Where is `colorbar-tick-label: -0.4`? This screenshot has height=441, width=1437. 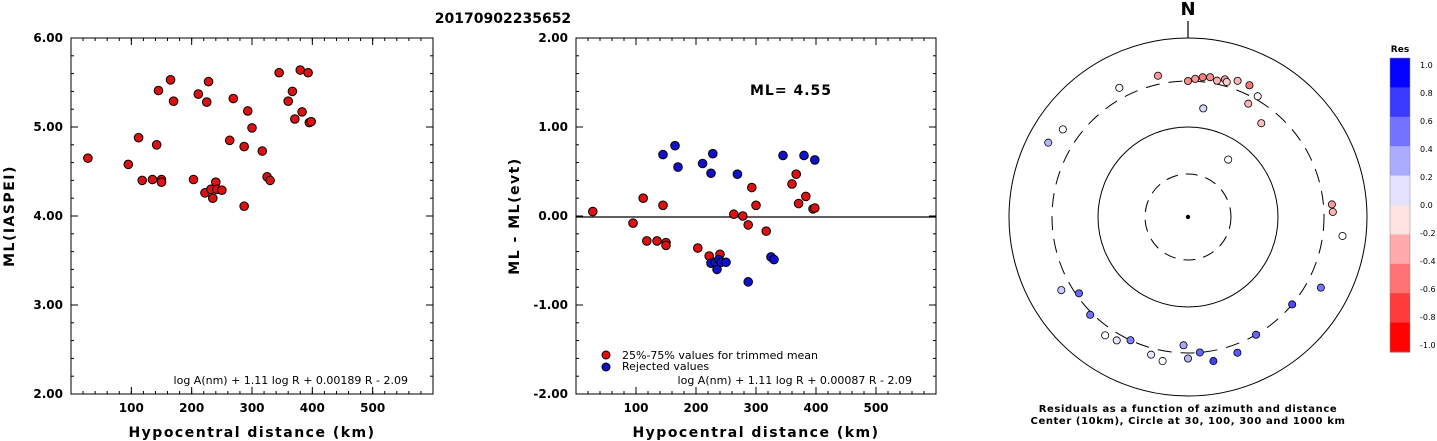 colorbar-tick-label: -0.4 is located at coordinates (1428, 261).